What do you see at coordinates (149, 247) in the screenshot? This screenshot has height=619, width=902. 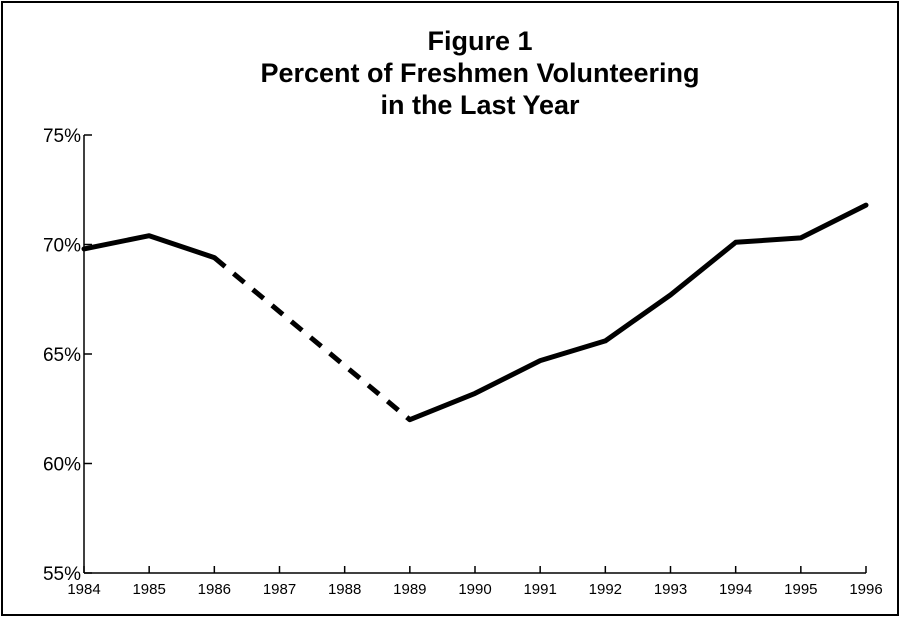 I see `series-line-solid-segment` at bounding box center [149, 247].